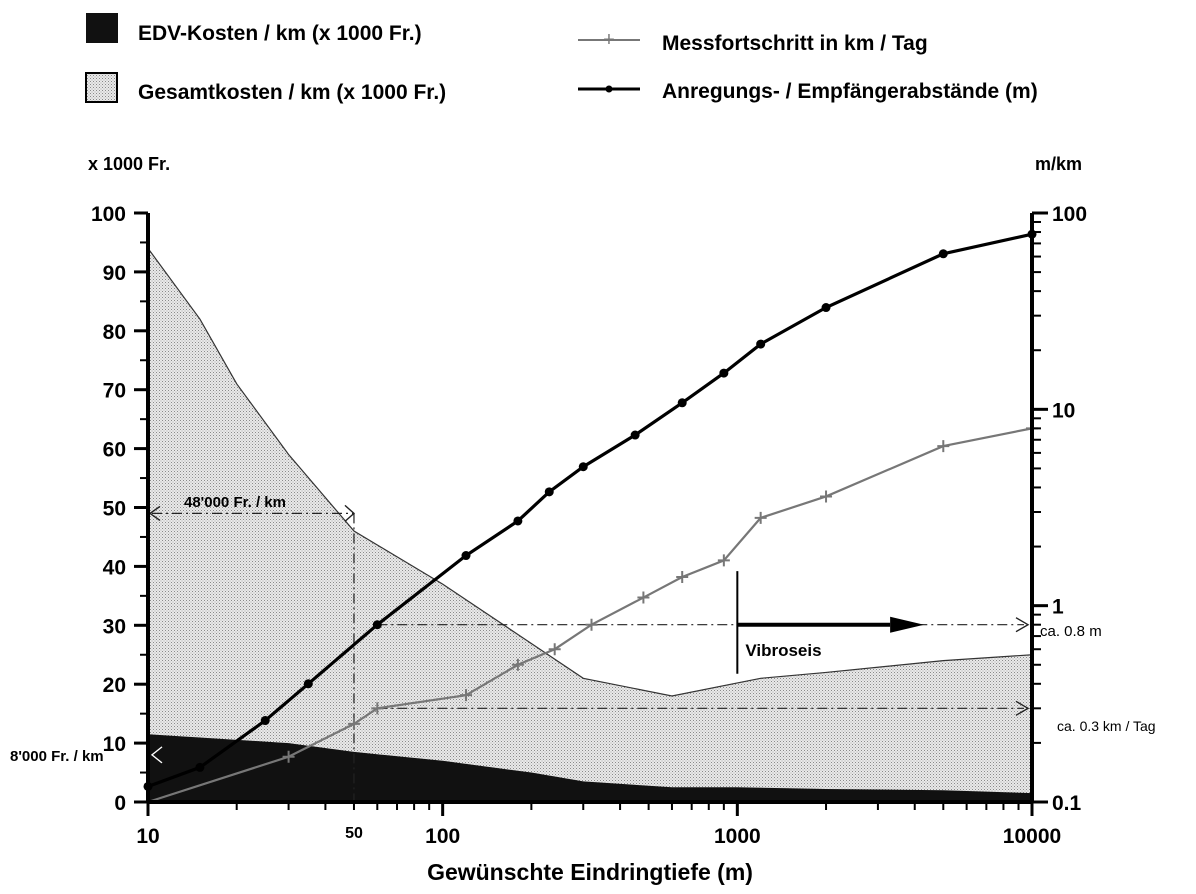  What do you see at coordinates (114, 332) in the screenshot?
I see `y-left-tick-label: 80` at bounding box center [114, 332].